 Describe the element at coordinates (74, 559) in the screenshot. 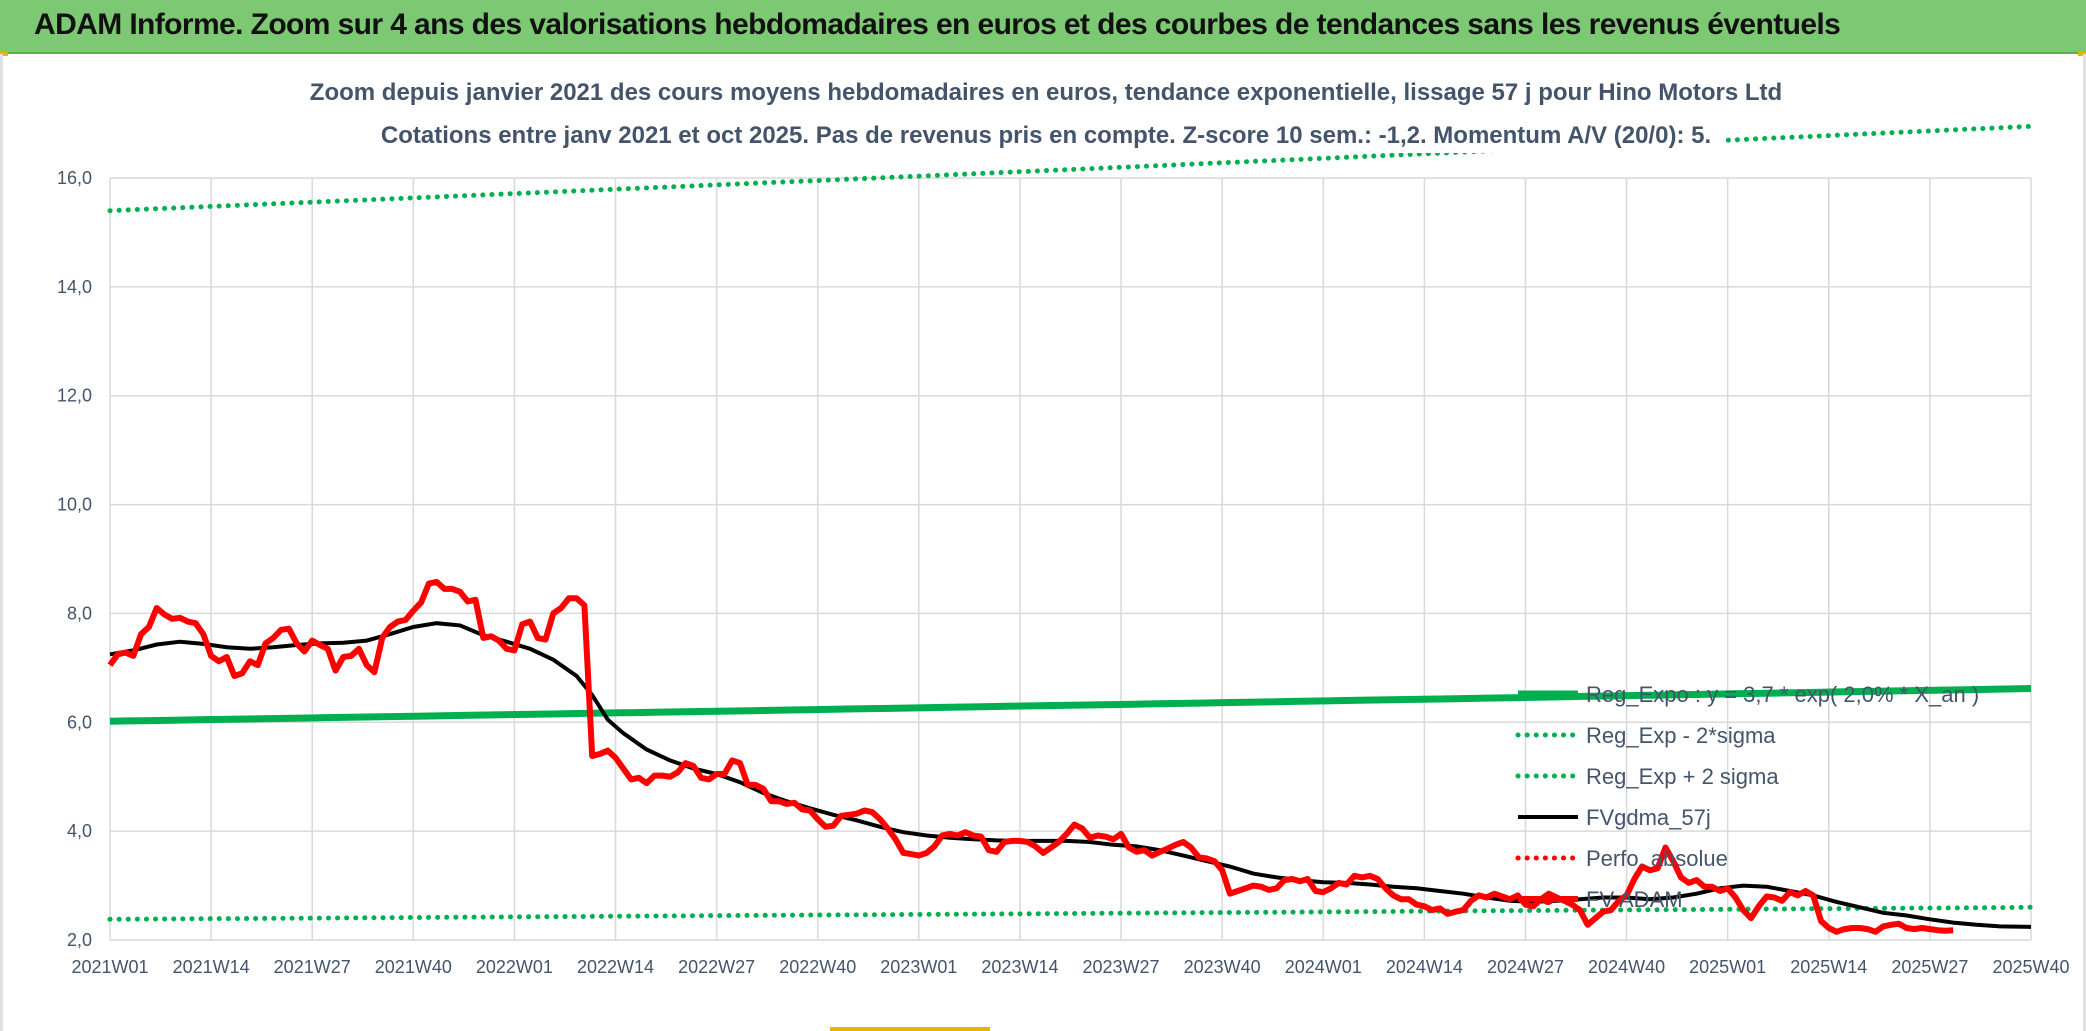

I see `y-axis: 16,0 14,0 12,0 10,0 8,0 6,0 4,0 2,0` at that location.